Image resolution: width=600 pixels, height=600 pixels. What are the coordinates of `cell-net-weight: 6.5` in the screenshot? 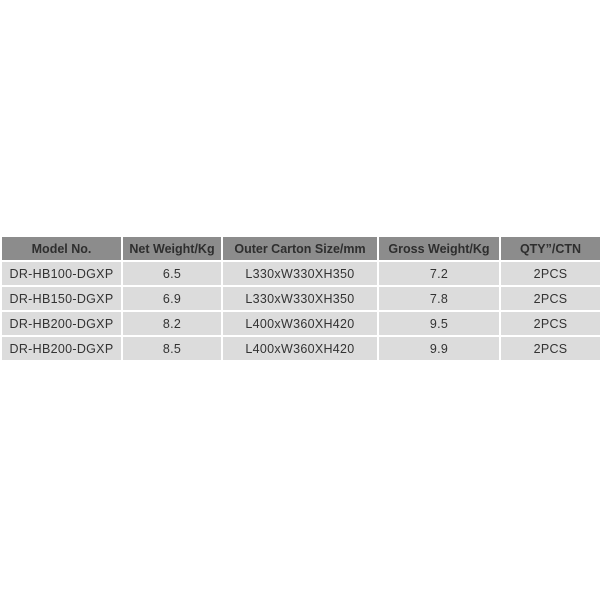 It's located at (172, 273).